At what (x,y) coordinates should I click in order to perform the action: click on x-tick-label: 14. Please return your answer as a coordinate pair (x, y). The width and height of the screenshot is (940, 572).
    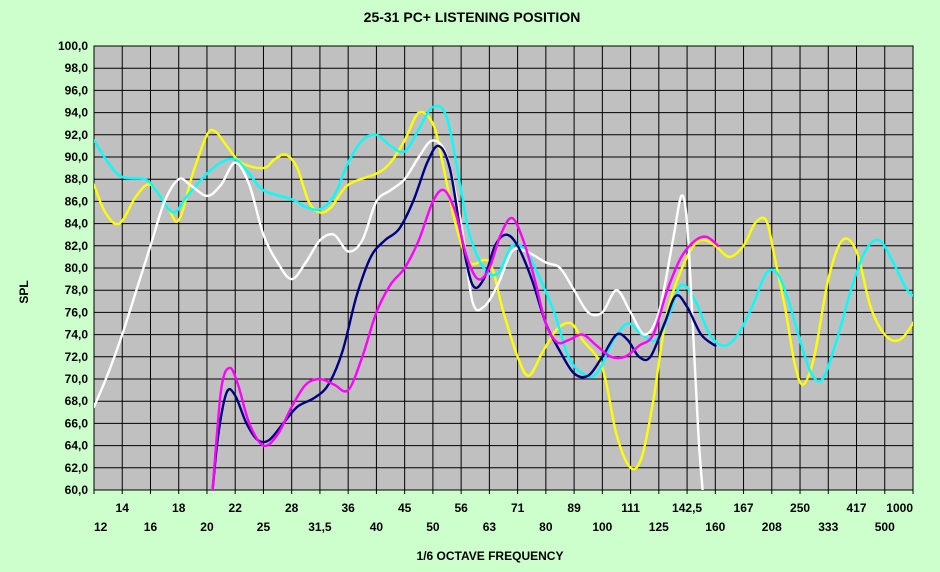
    Looking at the image, I should click on (123, 508).